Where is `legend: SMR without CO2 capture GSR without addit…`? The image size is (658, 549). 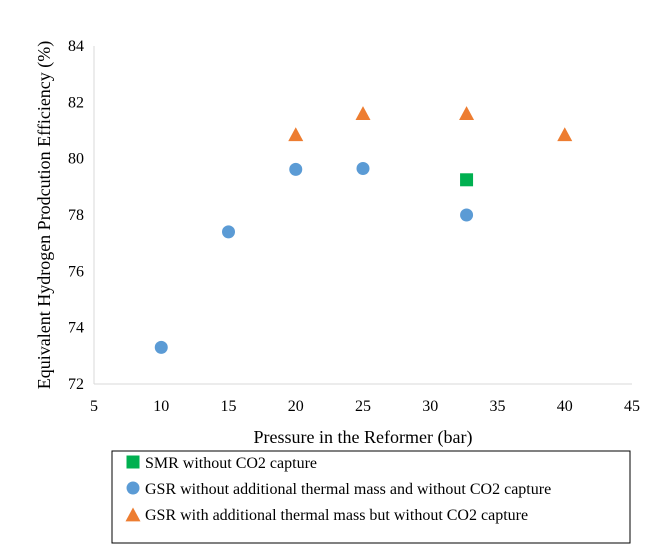 legend: SMR without CO2 capture GSR without addit… is located at coordinates (371, 497).